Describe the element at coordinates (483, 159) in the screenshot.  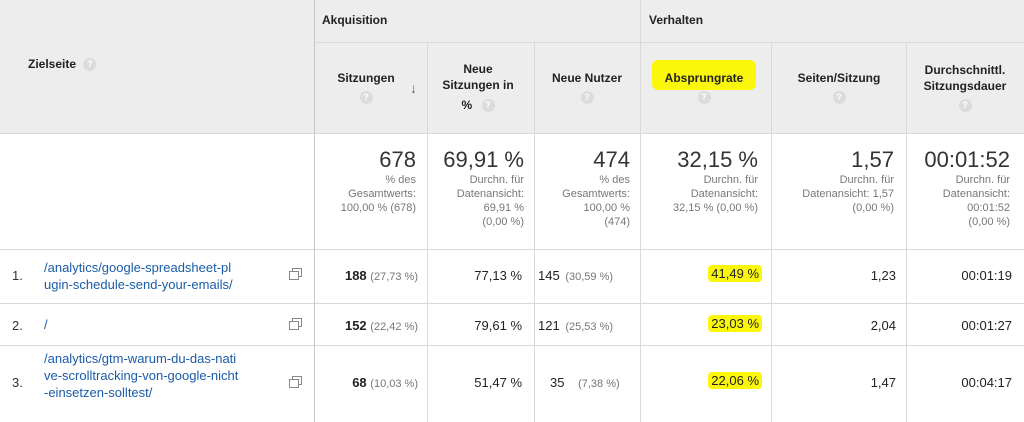
I see `summary-value: 69,91 %` at that location.